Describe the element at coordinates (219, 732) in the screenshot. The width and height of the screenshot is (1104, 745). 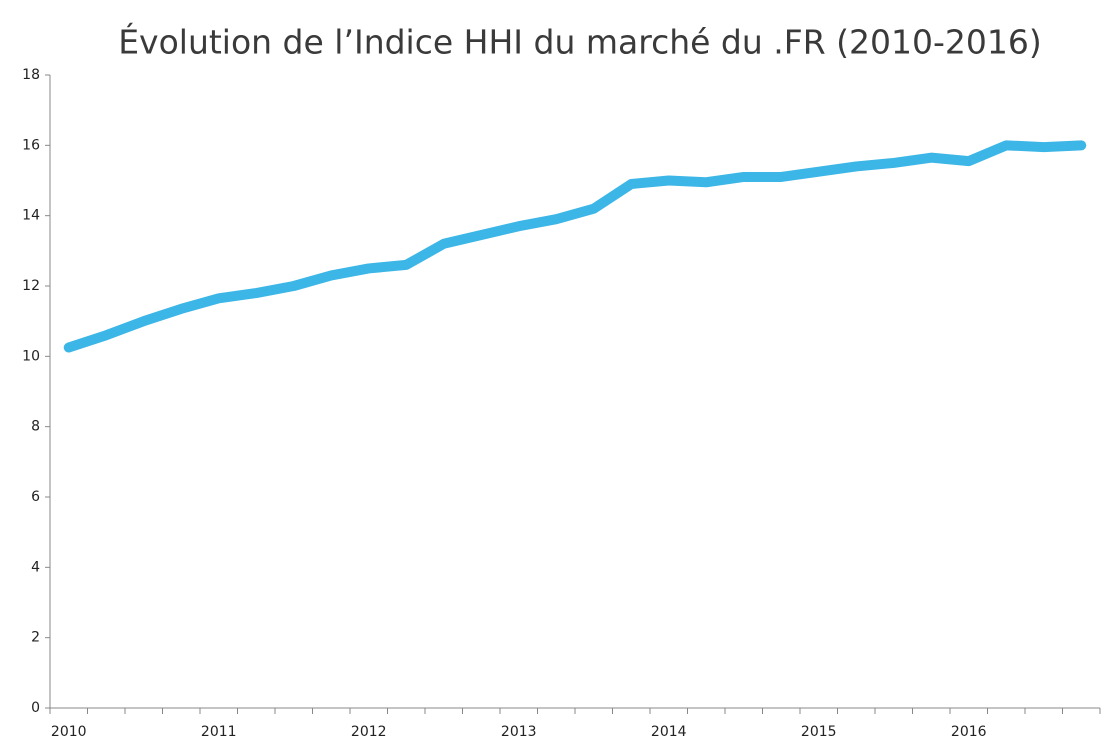
I see `x-tick-label: 2011` at that location.